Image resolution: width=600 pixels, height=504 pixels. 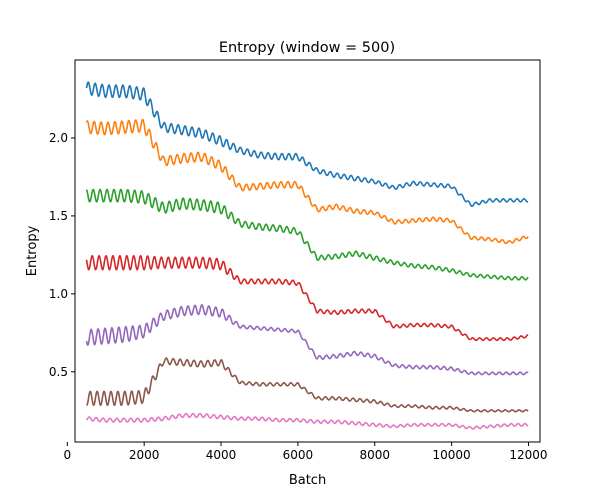 I want to click on x-tick-label: 2000, so click(x=144, y=455).